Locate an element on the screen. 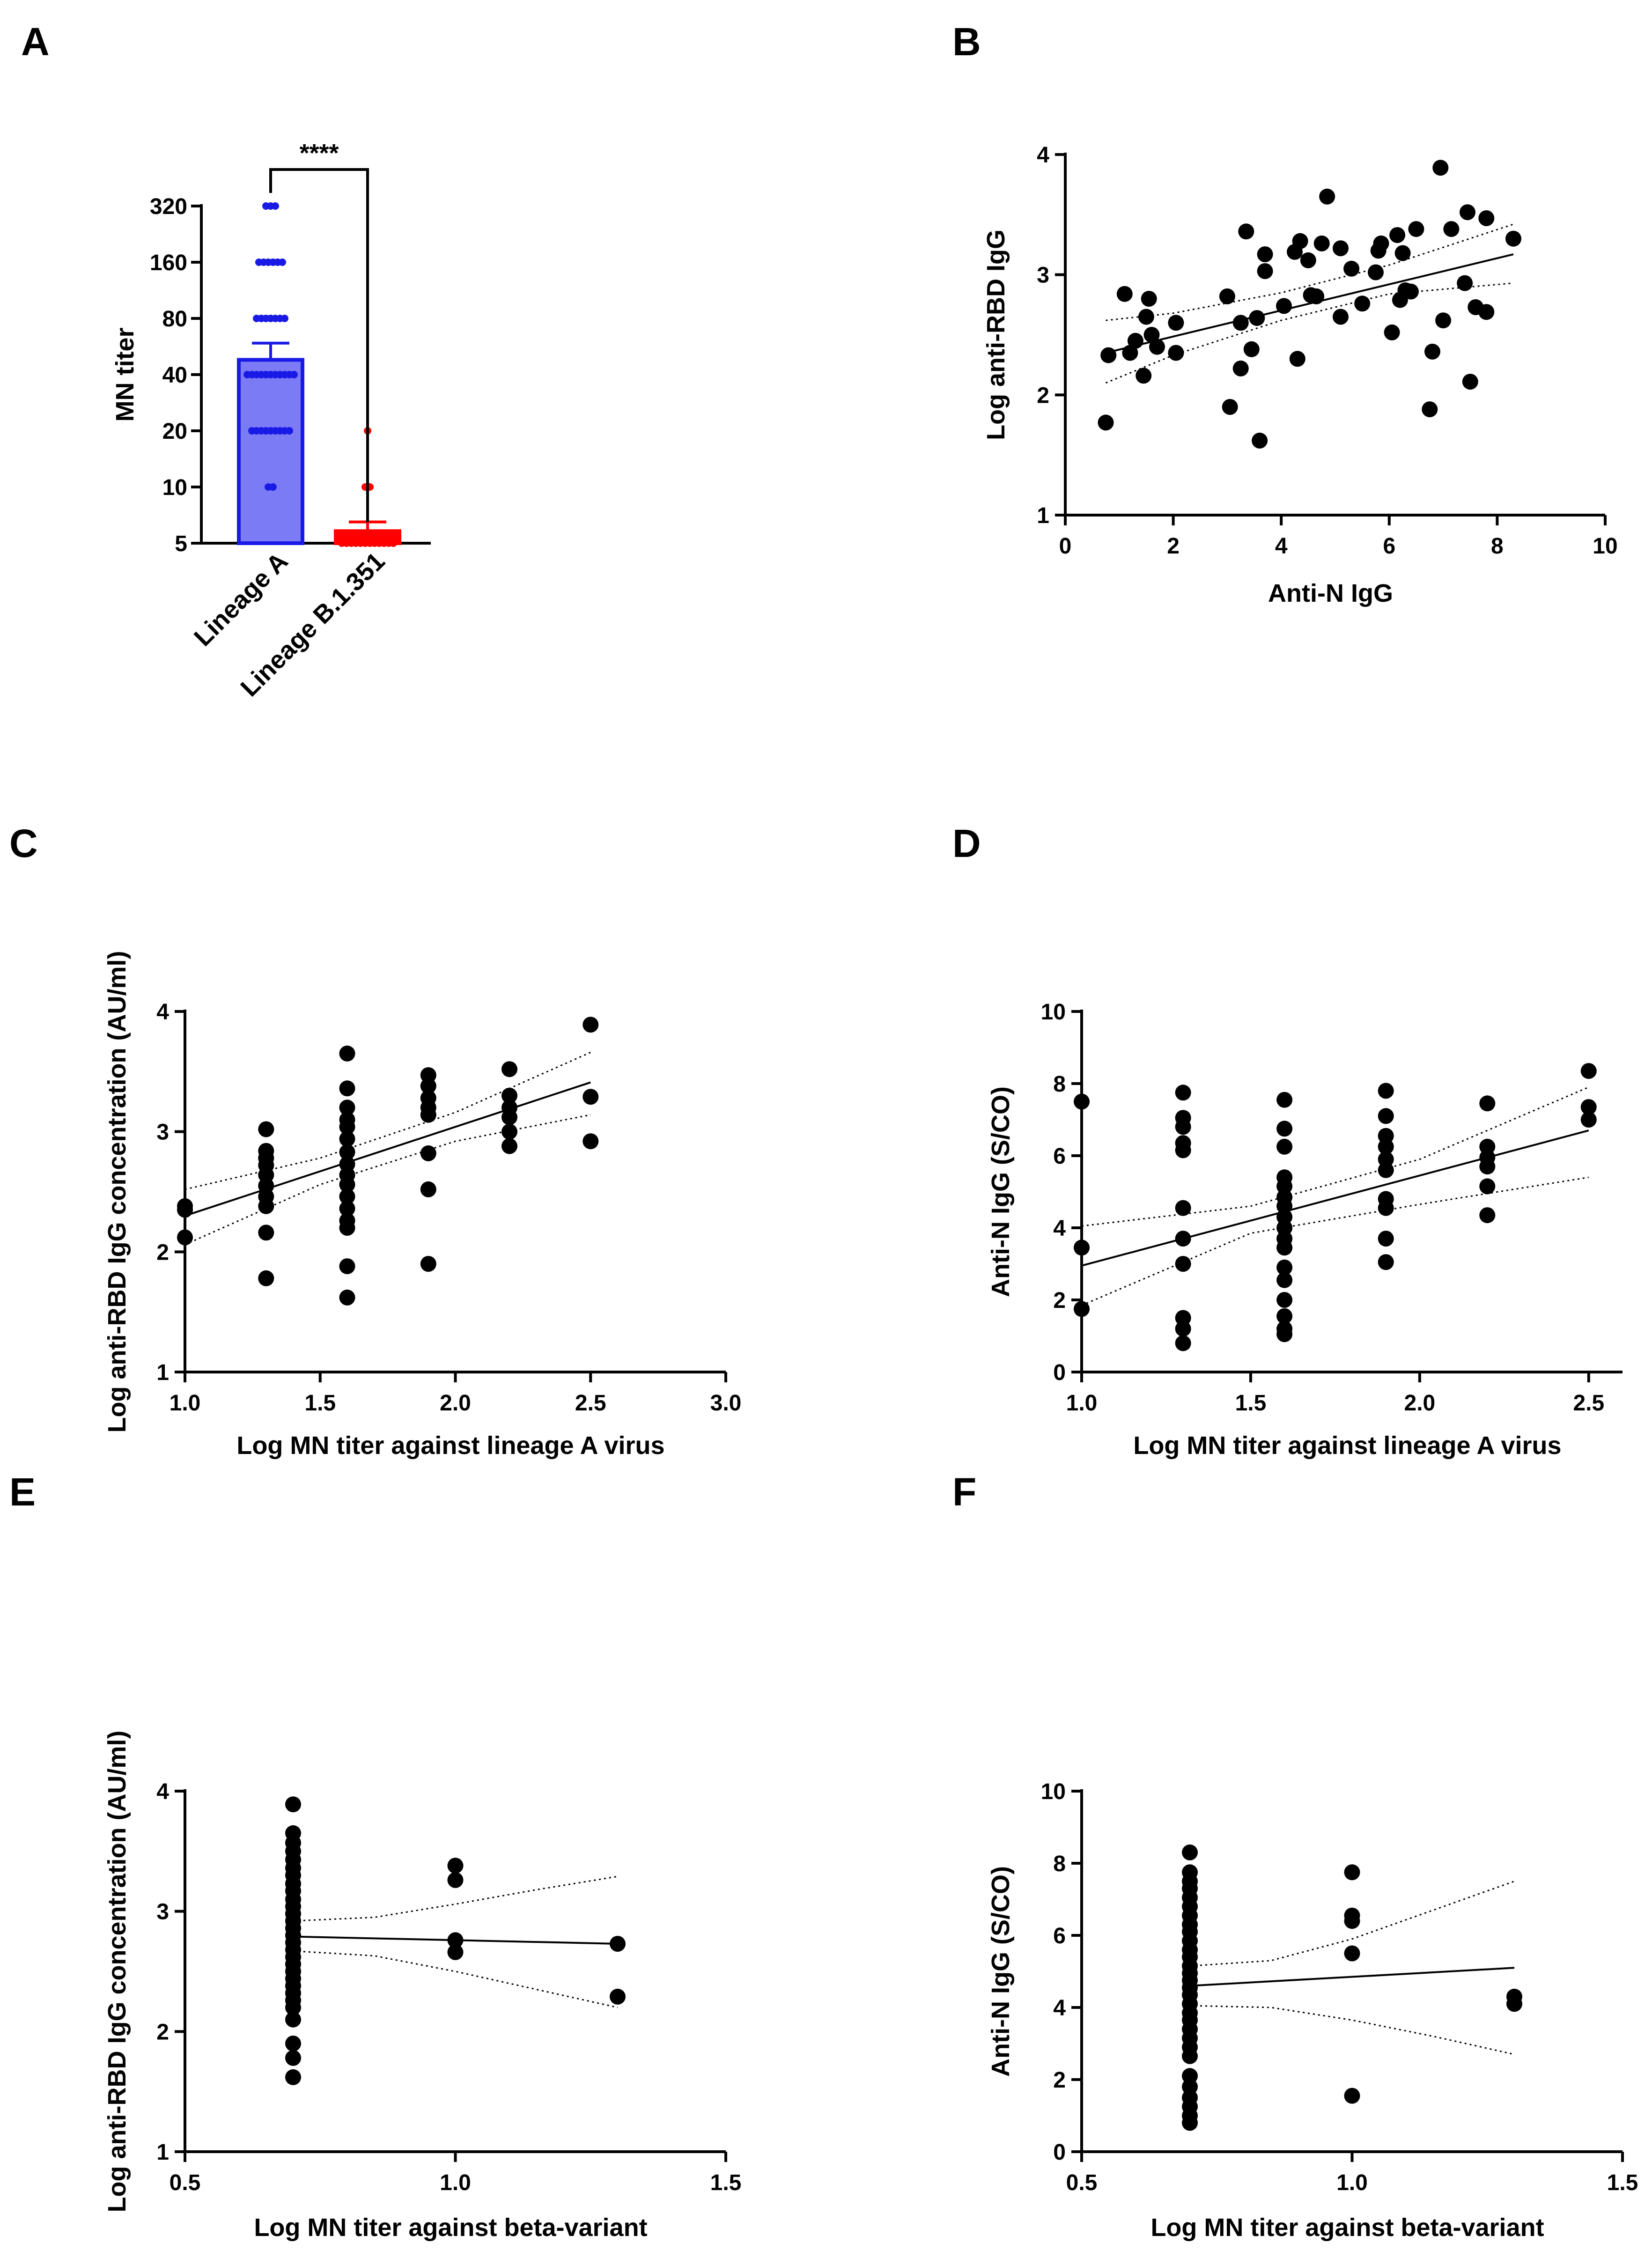  x-tick-label: 1.5 is located at coordinates (320, 1403).